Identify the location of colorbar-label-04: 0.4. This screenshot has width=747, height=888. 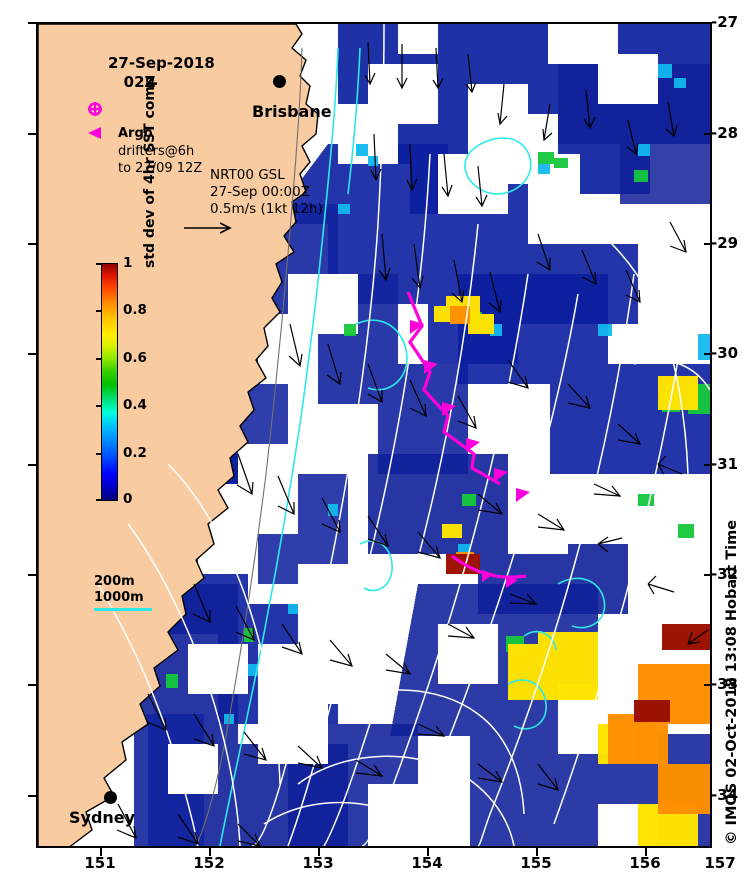
(135, 405).